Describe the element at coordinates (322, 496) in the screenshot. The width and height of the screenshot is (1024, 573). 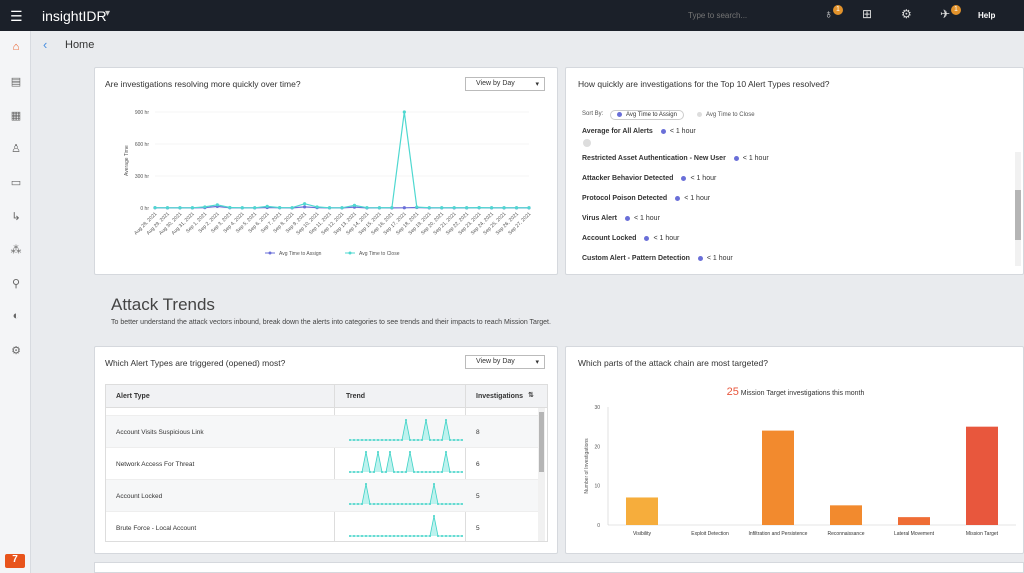
I see `table-row: Account Locked 5` at that location.